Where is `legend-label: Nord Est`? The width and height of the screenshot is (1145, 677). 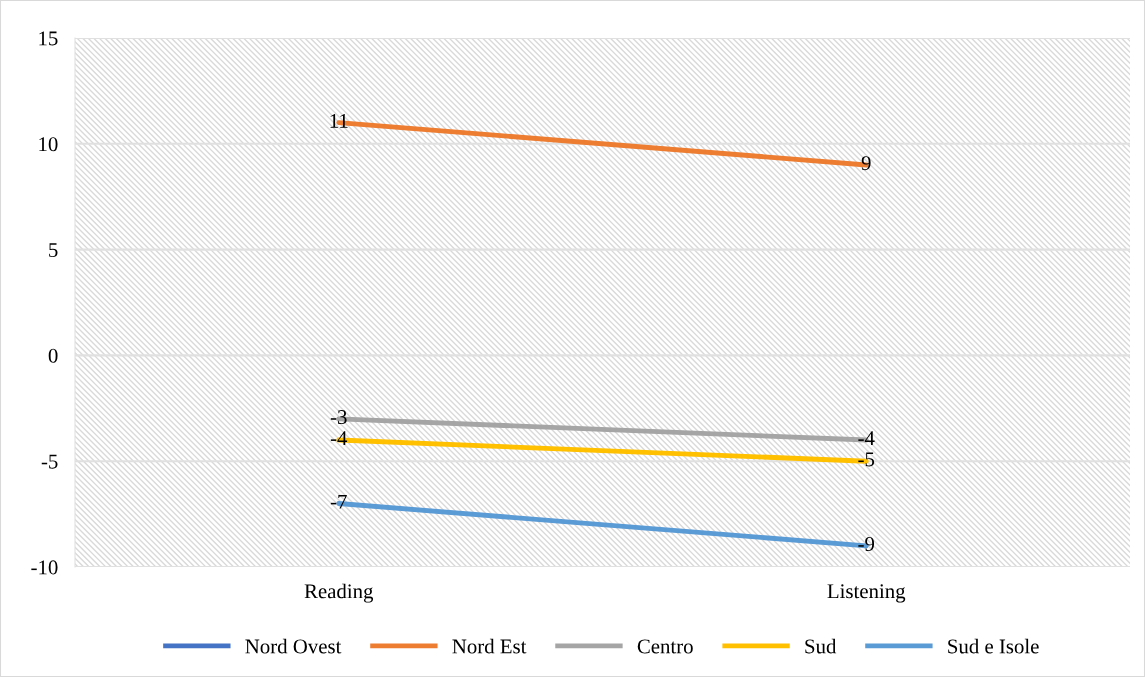 legend-label: Nord Est is located at coordinates (489, 646).